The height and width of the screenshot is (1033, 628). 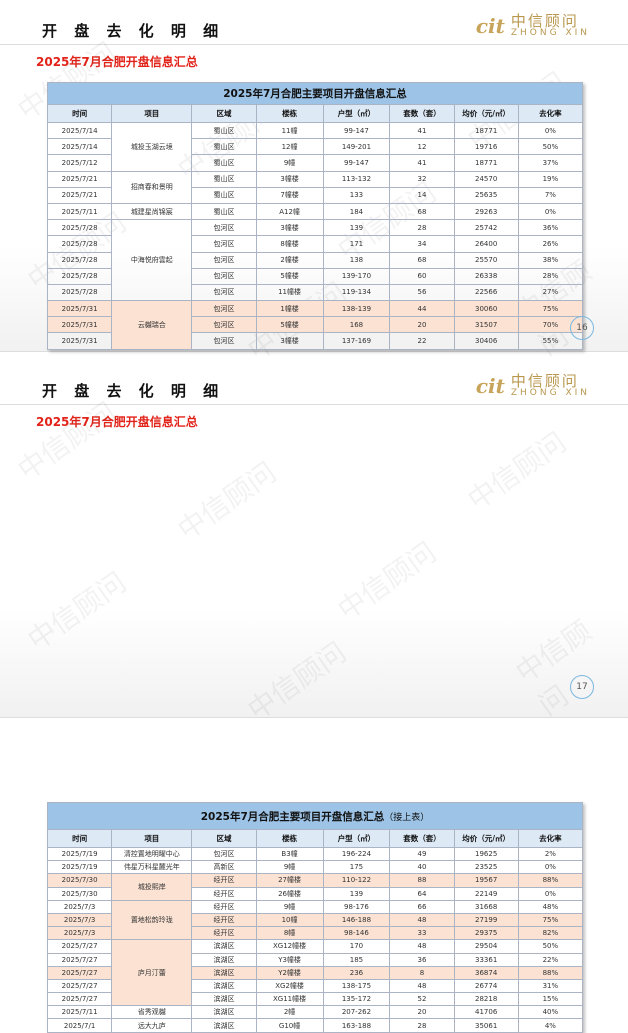 I want to click on cell-unit-size: 149-201, so click(x=356, y=147).